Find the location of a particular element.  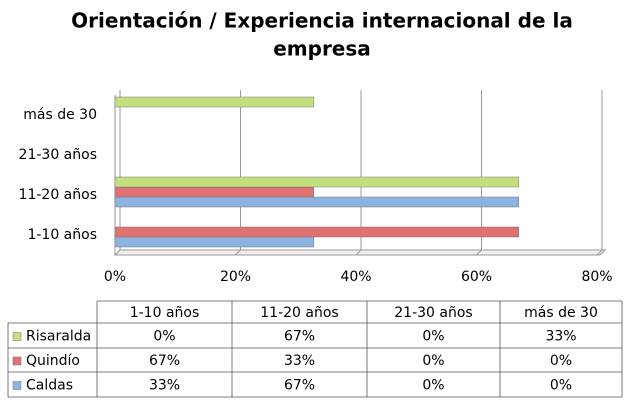

x-tick-label: 60% is located at coordinates (476, 277).